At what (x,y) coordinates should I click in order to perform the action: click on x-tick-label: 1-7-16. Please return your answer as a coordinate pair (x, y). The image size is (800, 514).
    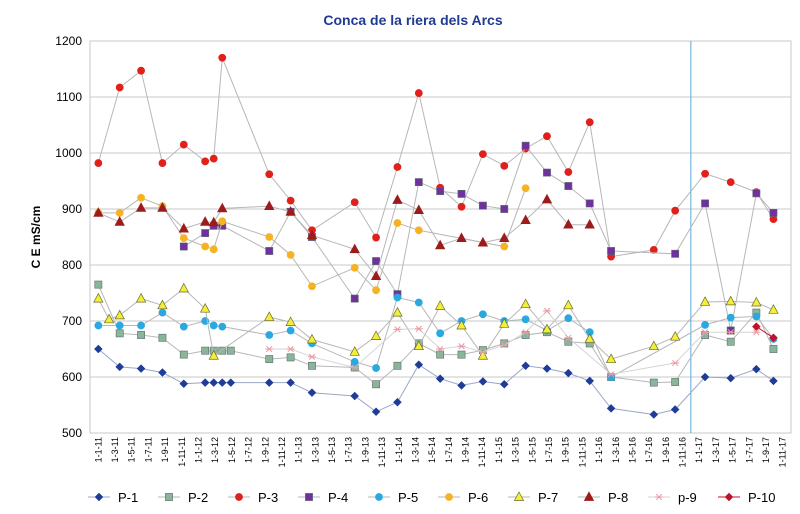
    Looking at the image, I should click on (649, 450).